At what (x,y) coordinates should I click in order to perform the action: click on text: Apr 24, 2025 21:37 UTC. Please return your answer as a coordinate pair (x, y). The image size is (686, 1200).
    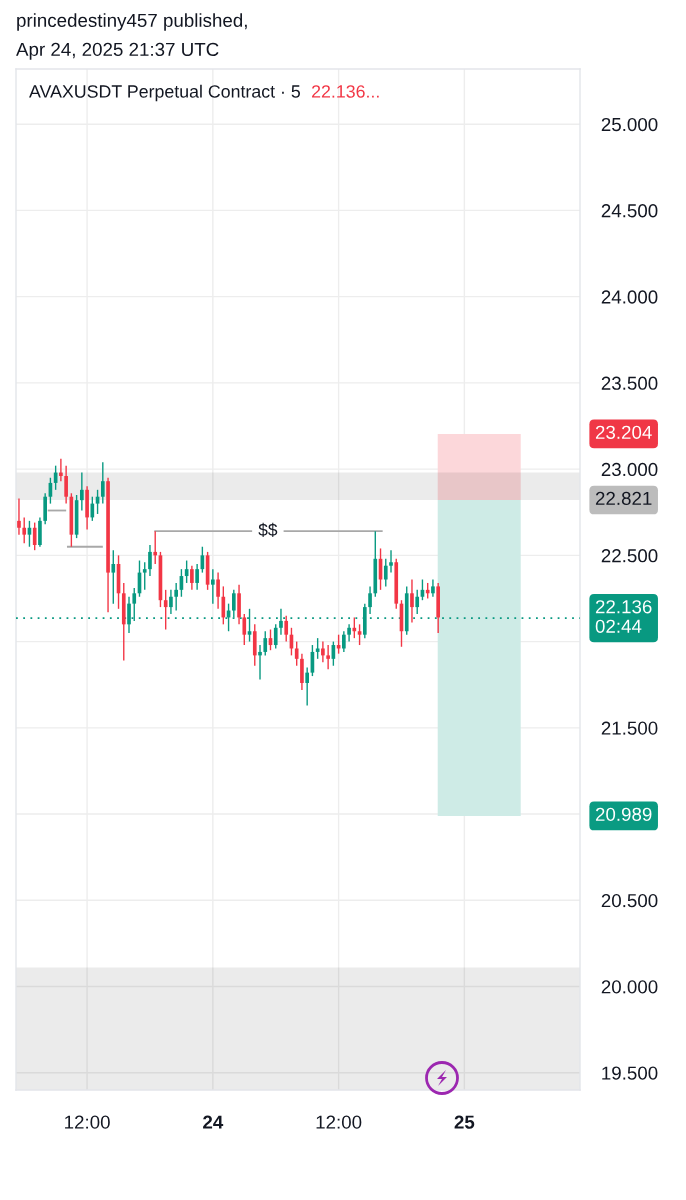
    Looking at the image, I should click on (117, 51).